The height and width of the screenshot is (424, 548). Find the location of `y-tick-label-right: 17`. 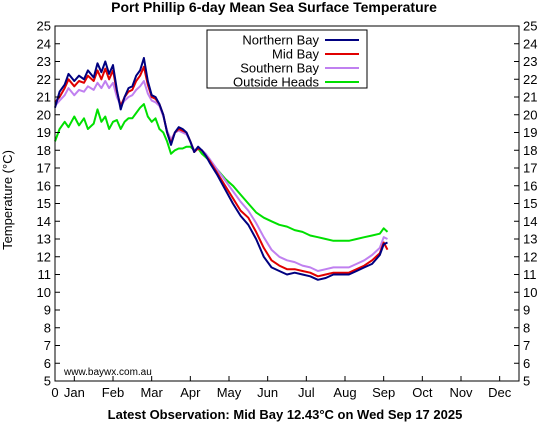

y-tick-label-right: 17 is located at coordinates (530, 168).